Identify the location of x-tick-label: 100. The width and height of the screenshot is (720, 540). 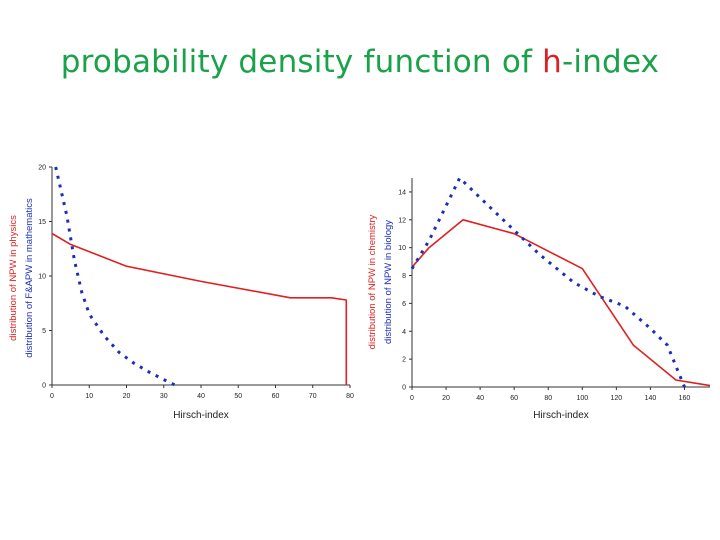
(582, 398).